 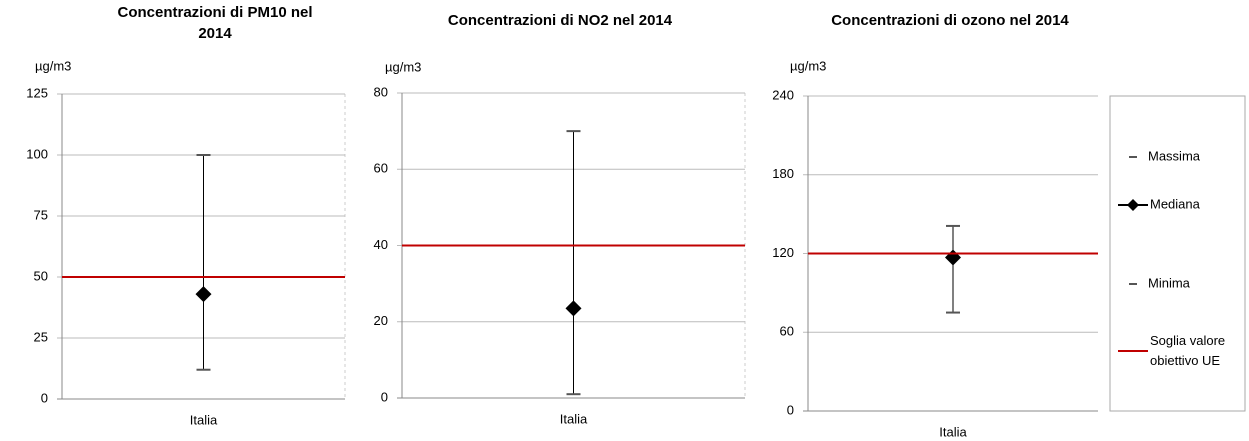 I want to click on chart-title: Concentrazioni di NO2 nel 2014, so click(x=560, y=20).